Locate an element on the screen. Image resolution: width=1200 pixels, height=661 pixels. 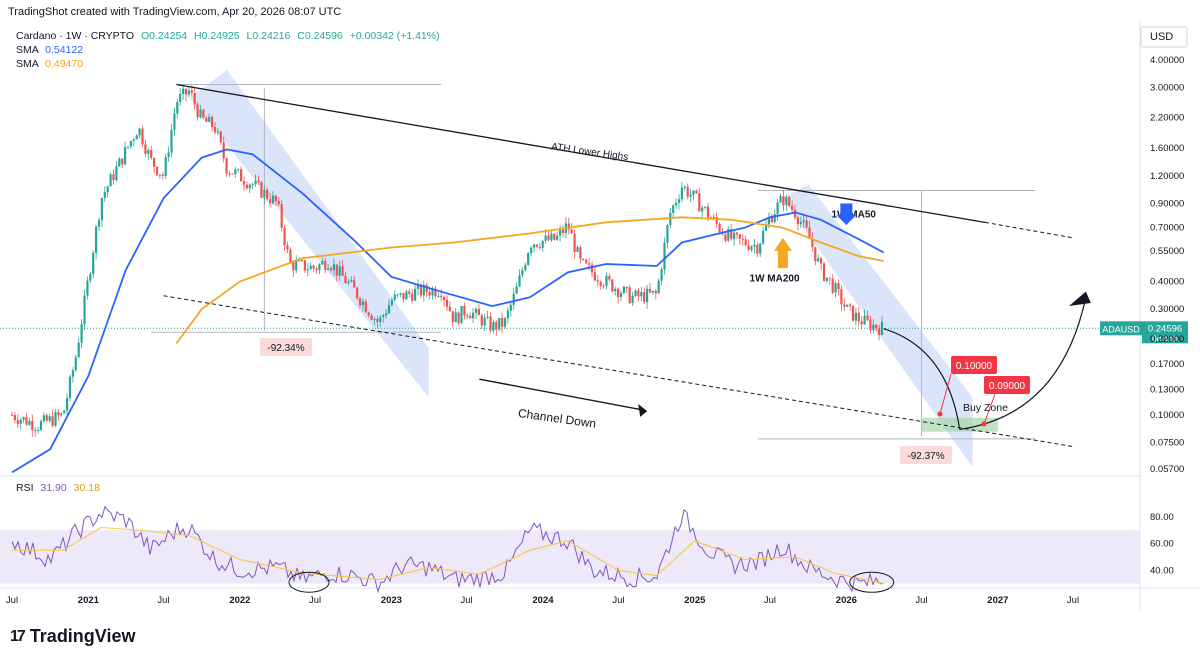
target-2-label: 0.09000 is located at coordinates (1007, 386).